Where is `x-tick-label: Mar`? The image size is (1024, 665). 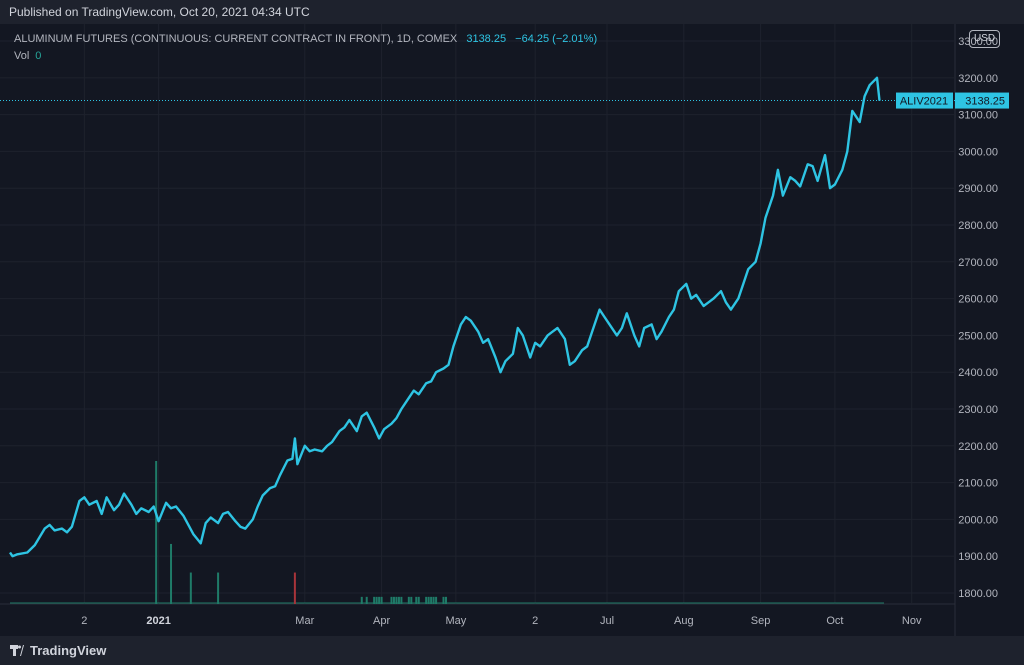
x-tick-label: Mar is located at coordinates (304, 621).